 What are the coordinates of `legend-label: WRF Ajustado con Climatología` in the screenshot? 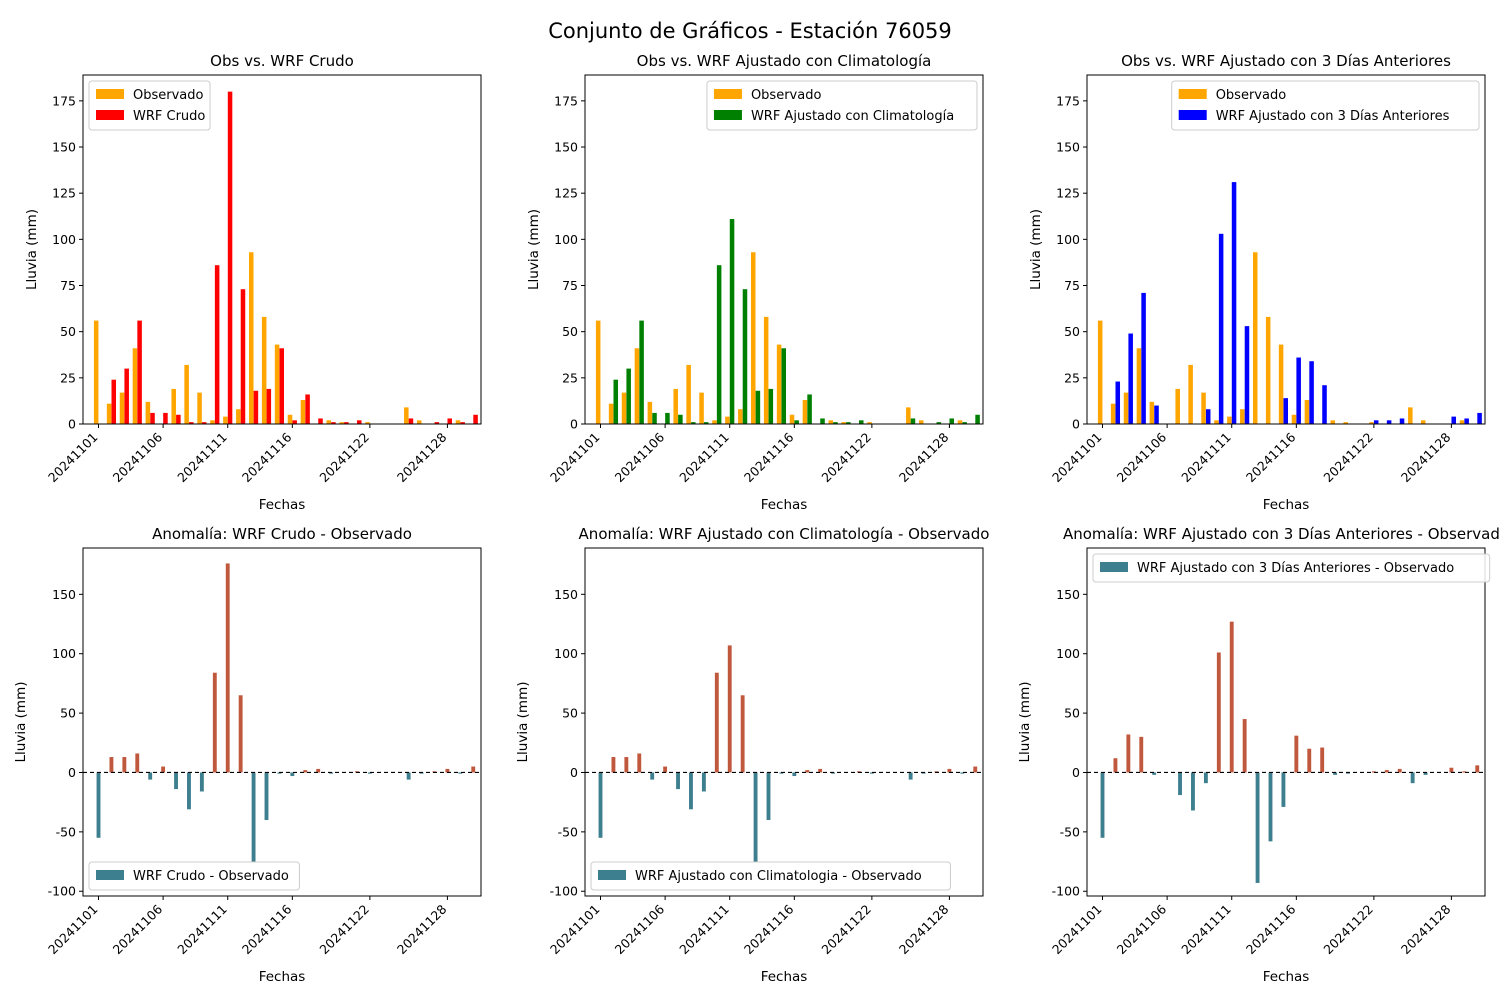 It's located at (852, 116).